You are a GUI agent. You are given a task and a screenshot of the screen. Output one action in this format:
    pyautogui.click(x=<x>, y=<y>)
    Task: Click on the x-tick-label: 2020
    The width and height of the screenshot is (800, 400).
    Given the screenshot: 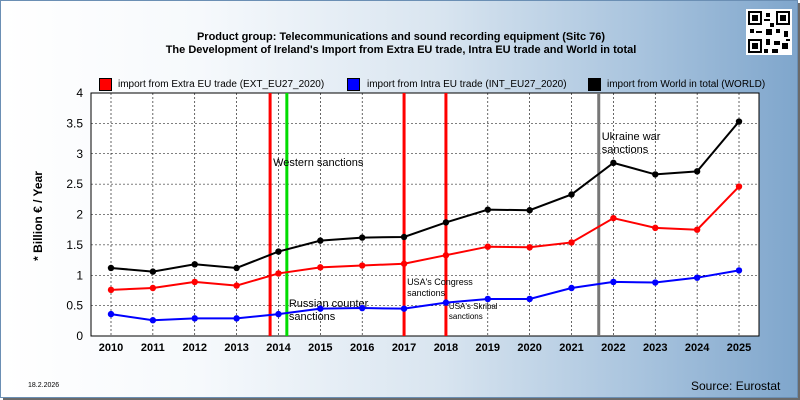 What is the action you would take?
    pyautogui.click(x=529, y=348)
    